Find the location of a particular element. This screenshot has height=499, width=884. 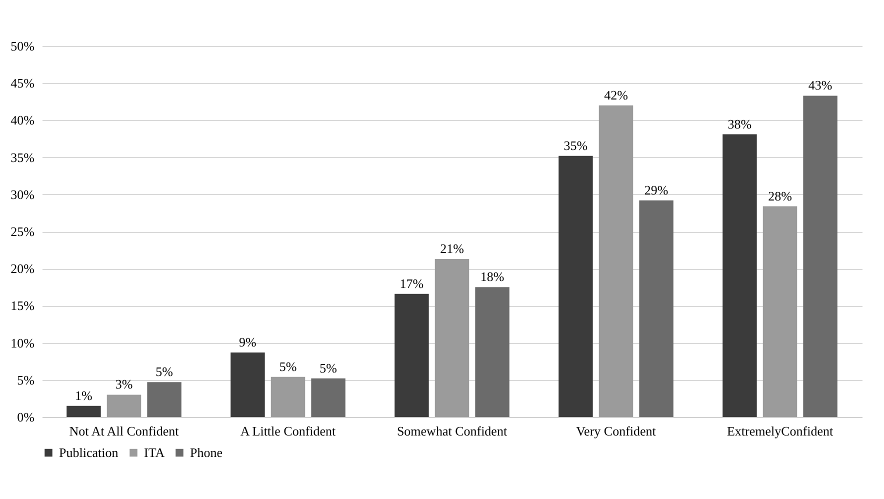

x-tick-label: Not At All Confident is located at coordinates (124, 431).